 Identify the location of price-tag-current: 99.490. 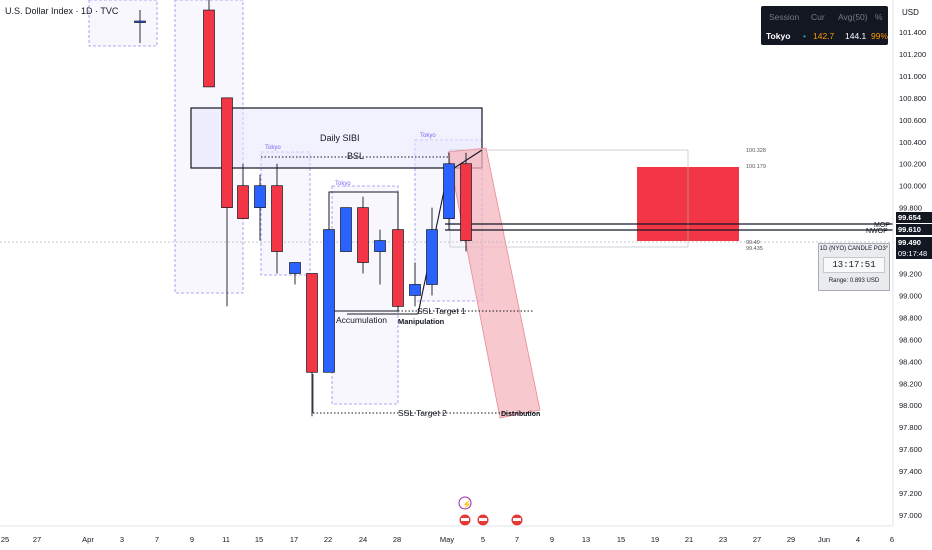
(914, 242).